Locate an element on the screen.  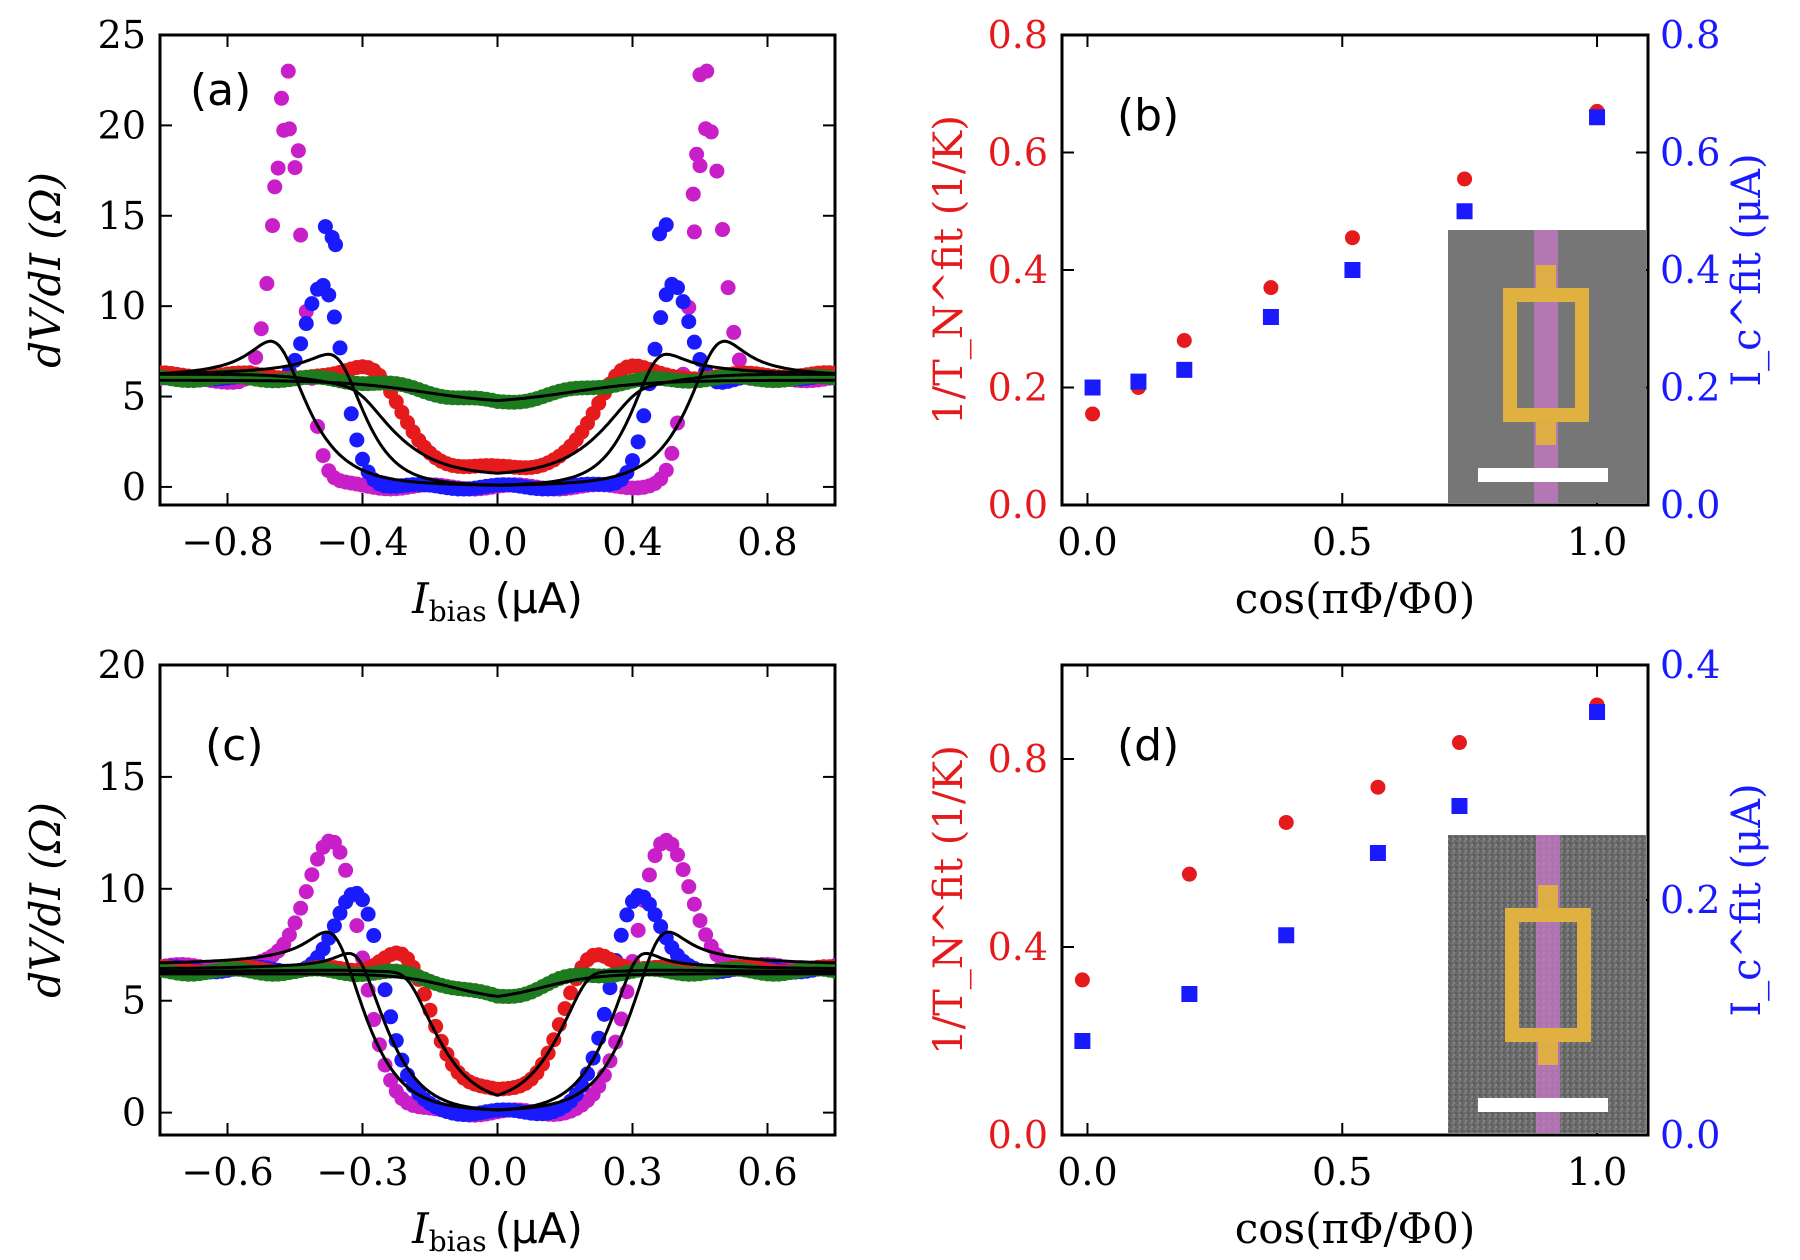
y-tick-label-right: 0.8 is located at coordinates (1690, 35).